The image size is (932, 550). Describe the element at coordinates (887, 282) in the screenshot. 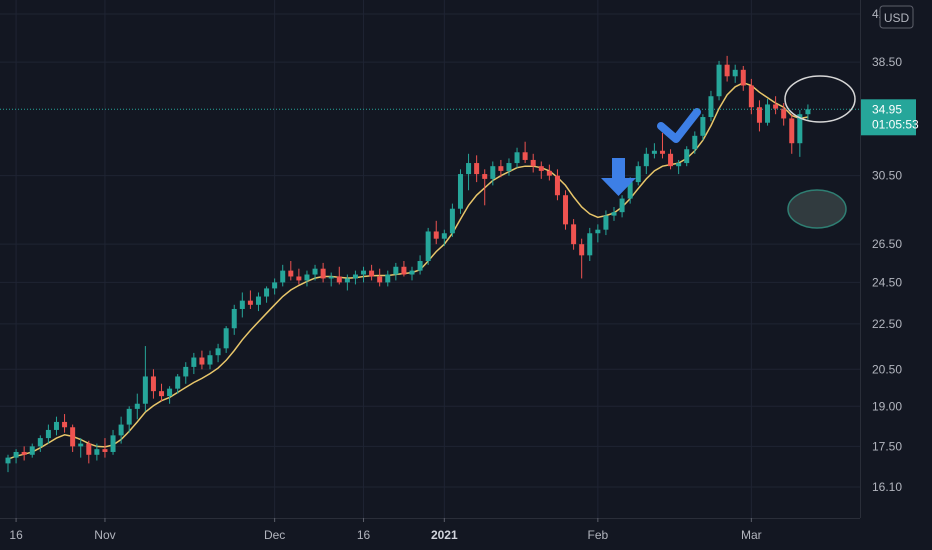

I see `price-tick-label: 24.50` at that location.